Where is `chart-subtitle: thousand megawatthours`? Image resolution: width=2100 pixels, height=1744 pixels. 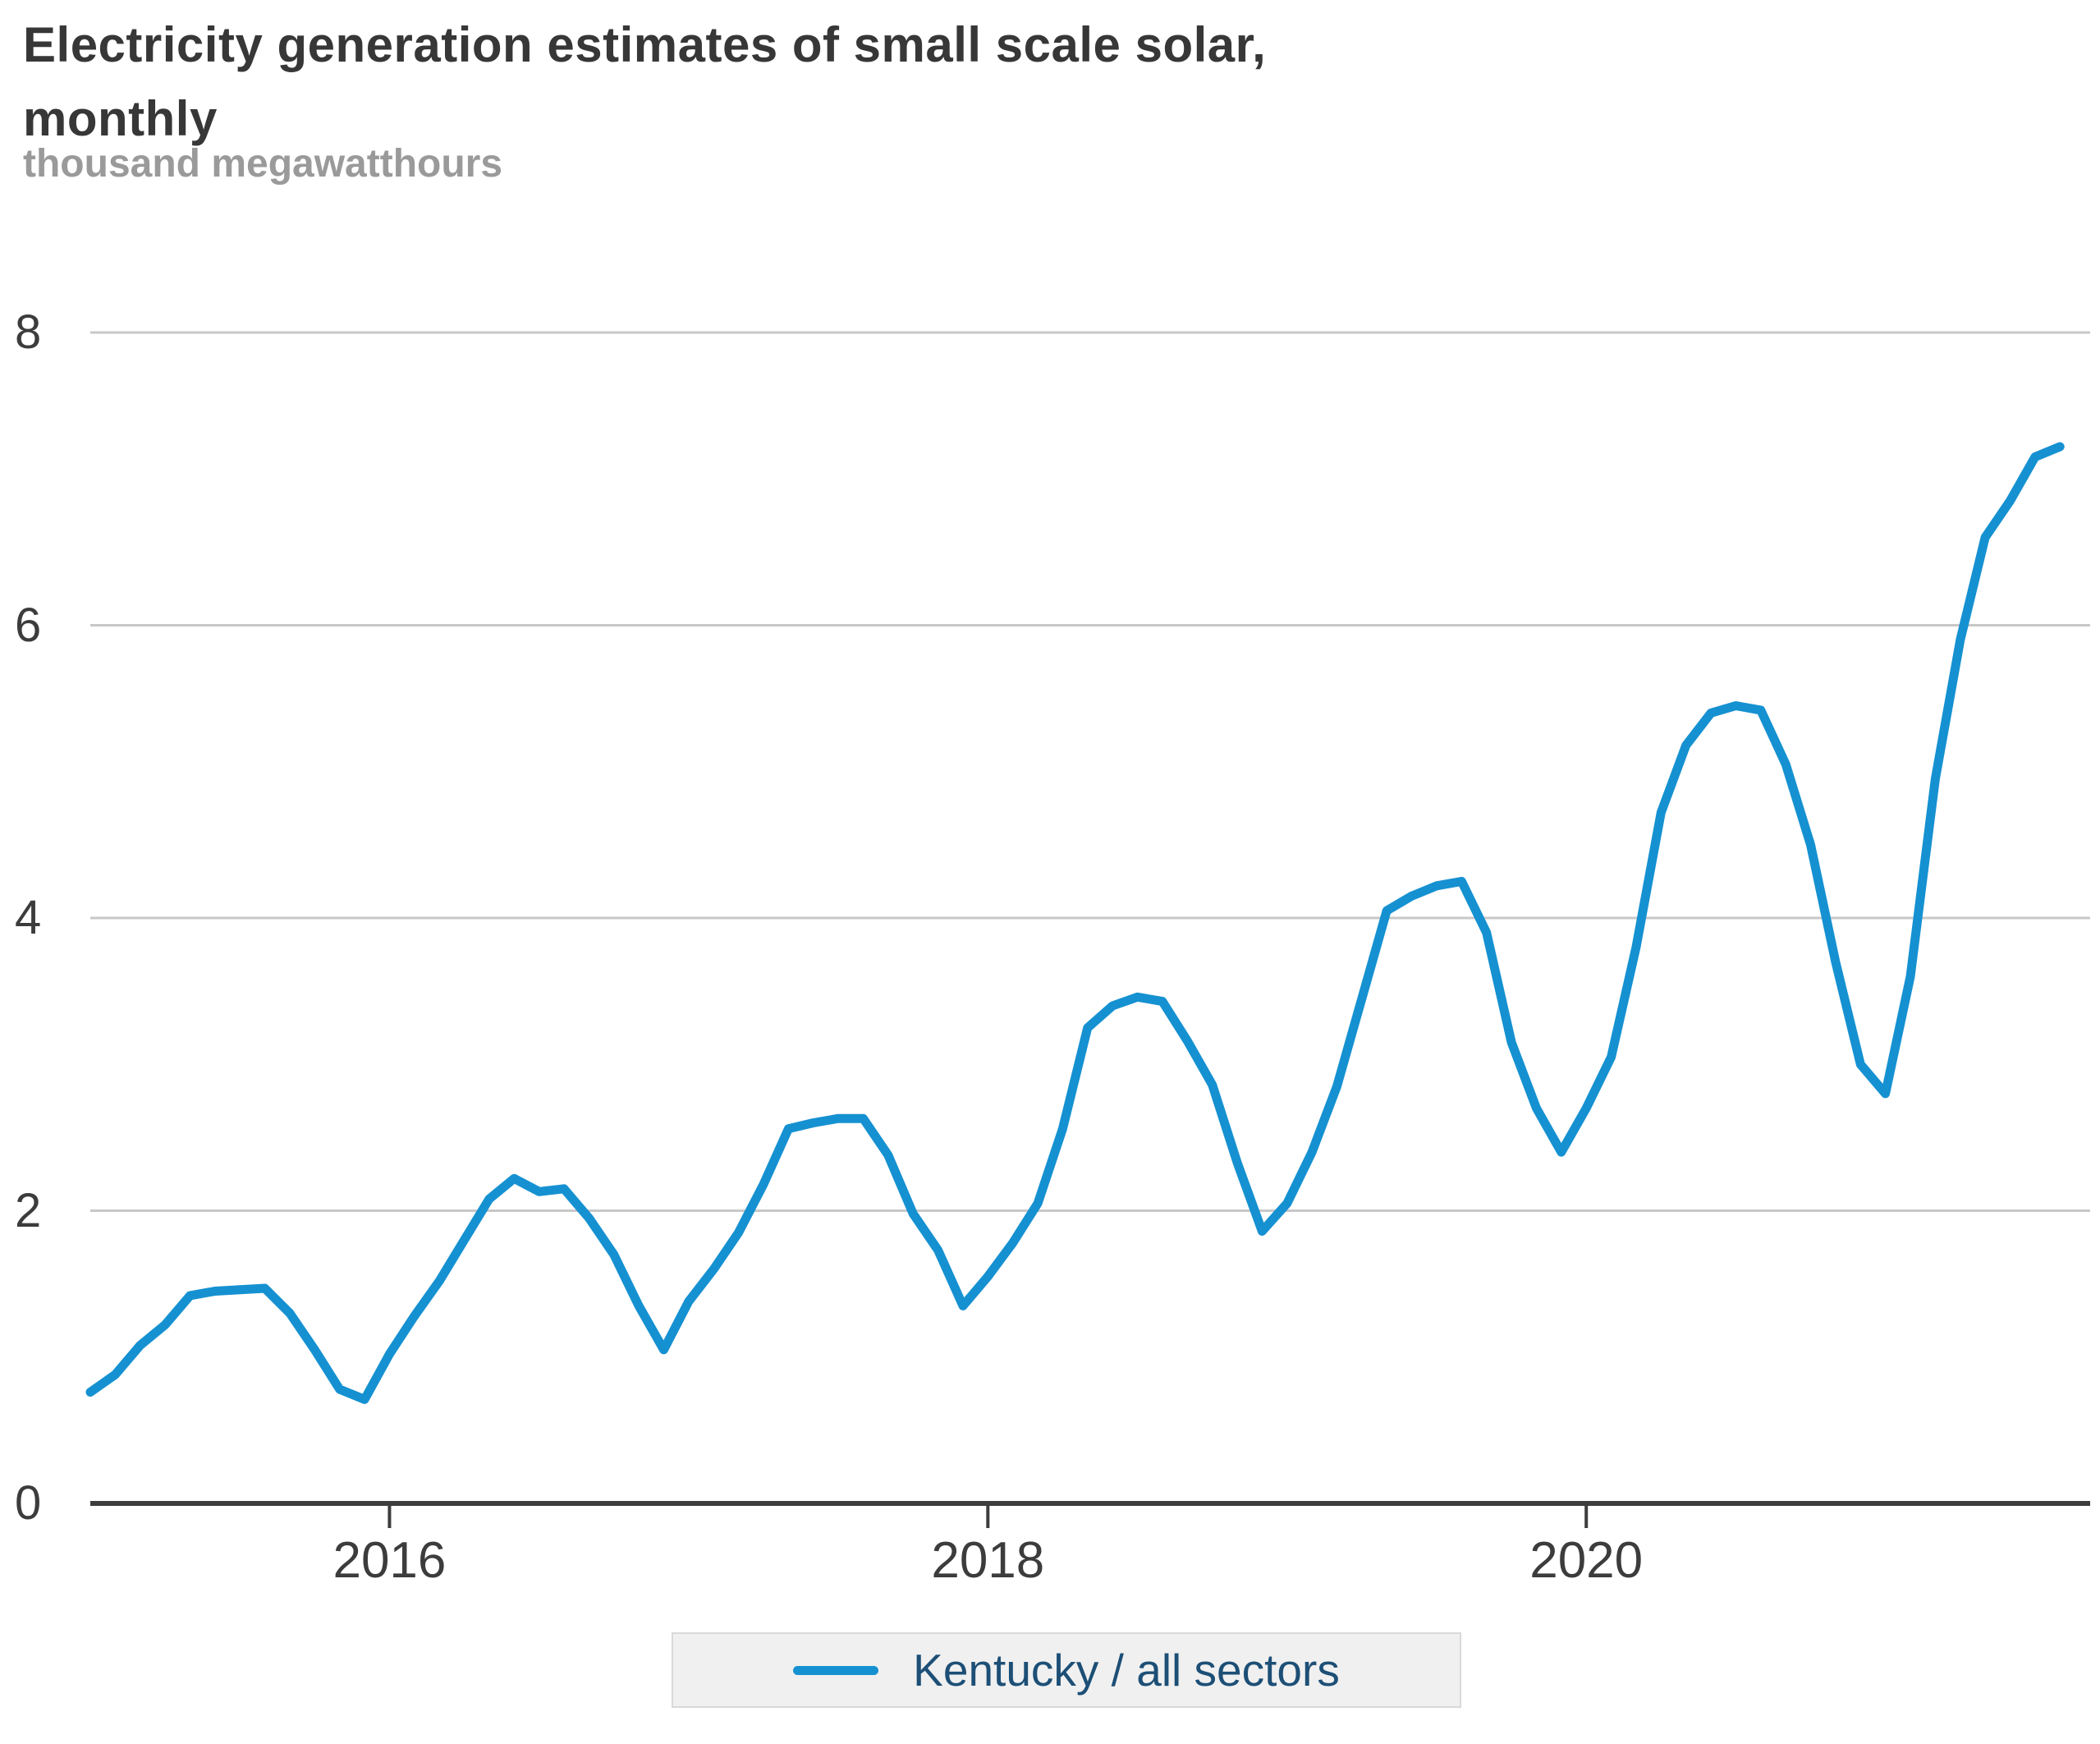 chart-subtitle: thousand megawatthours is located at coordinates (263, 164).